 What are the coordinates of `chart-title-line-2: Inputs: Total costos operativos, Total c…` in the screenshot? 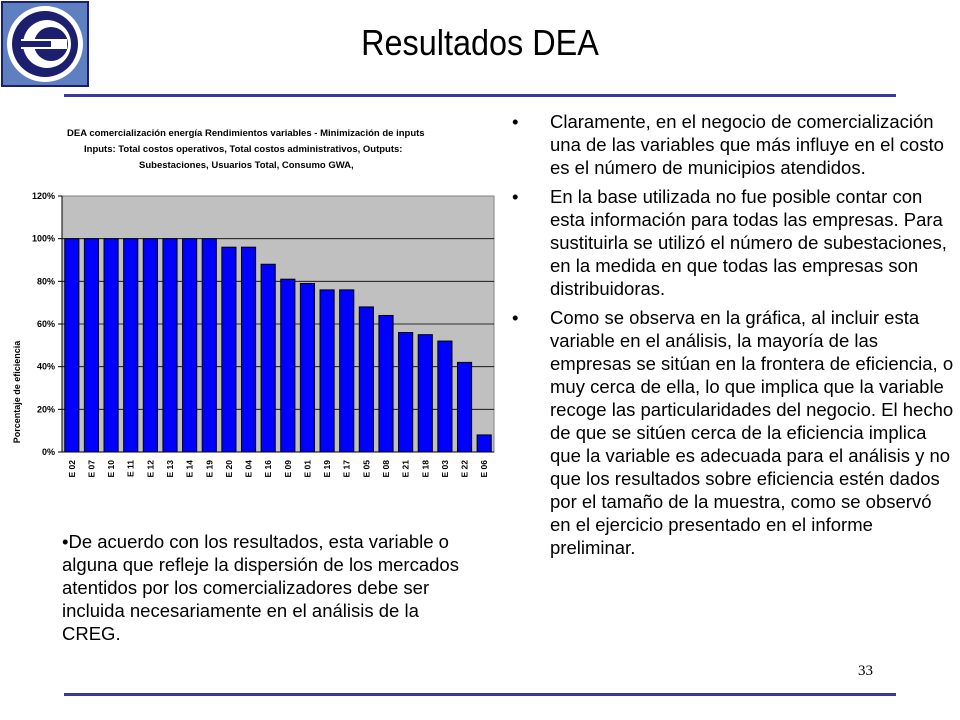 It's located at (243, 149).